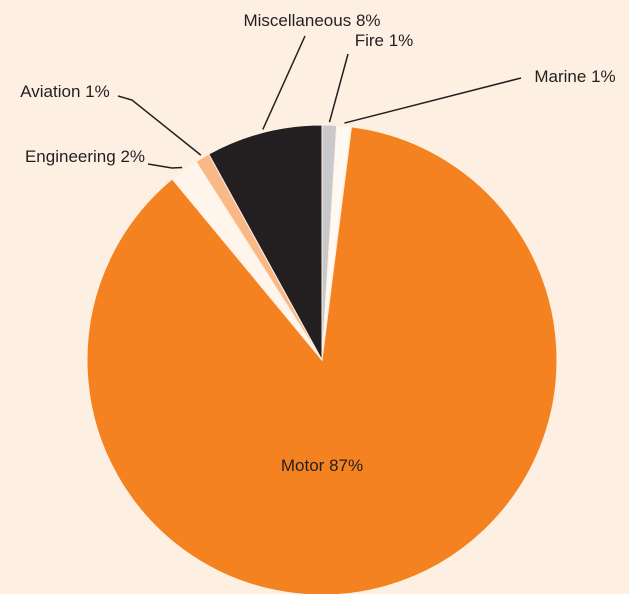 This screenshot has height=594, width=629. I want to click on category-name: Fire, so click(369, 40).